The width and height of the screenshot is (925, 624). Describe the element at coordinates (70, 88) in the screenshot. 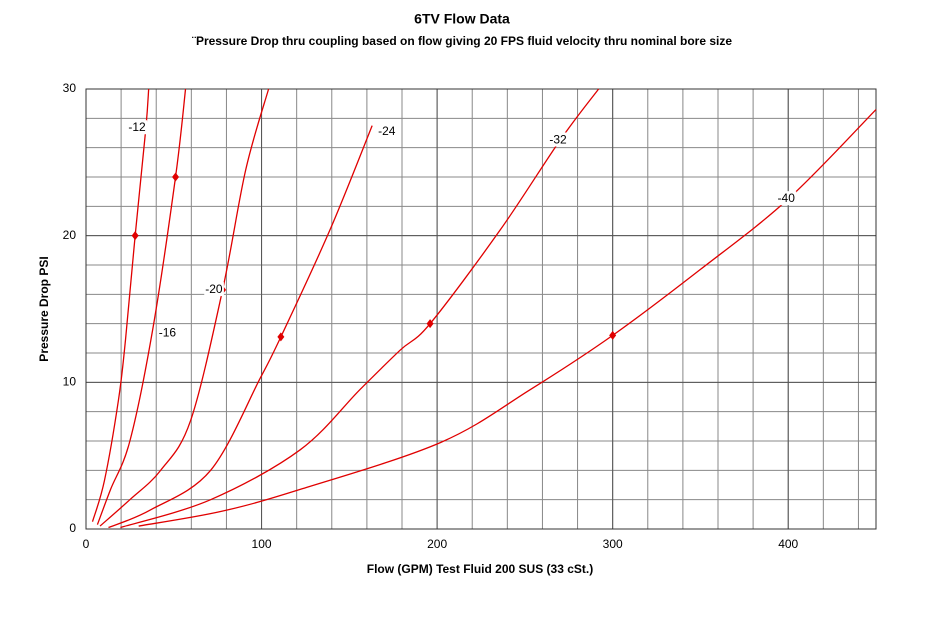

I see `y-tick-label: 30` at that location.